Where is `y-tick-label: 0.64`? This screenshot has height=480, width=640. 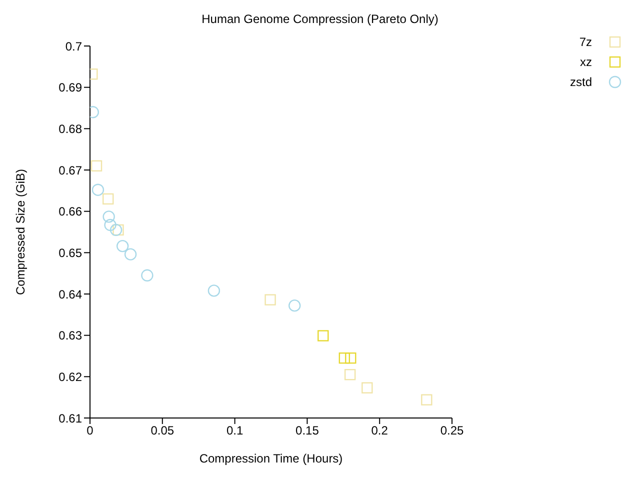
y-tick-label: 0.64 is located at coordinates (70, 294).